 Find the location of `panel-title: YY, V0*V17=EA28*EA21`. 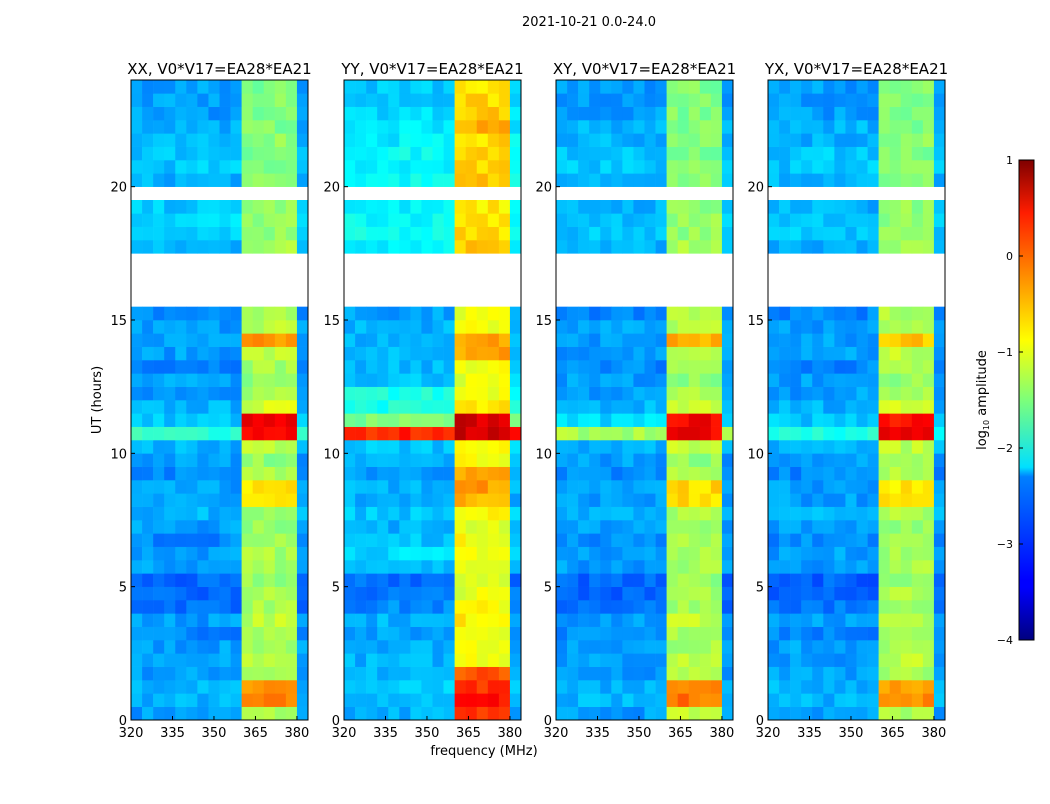

panel-title: YY, V0*V17=EA28*EA21 is located at coordinates (431, 69).